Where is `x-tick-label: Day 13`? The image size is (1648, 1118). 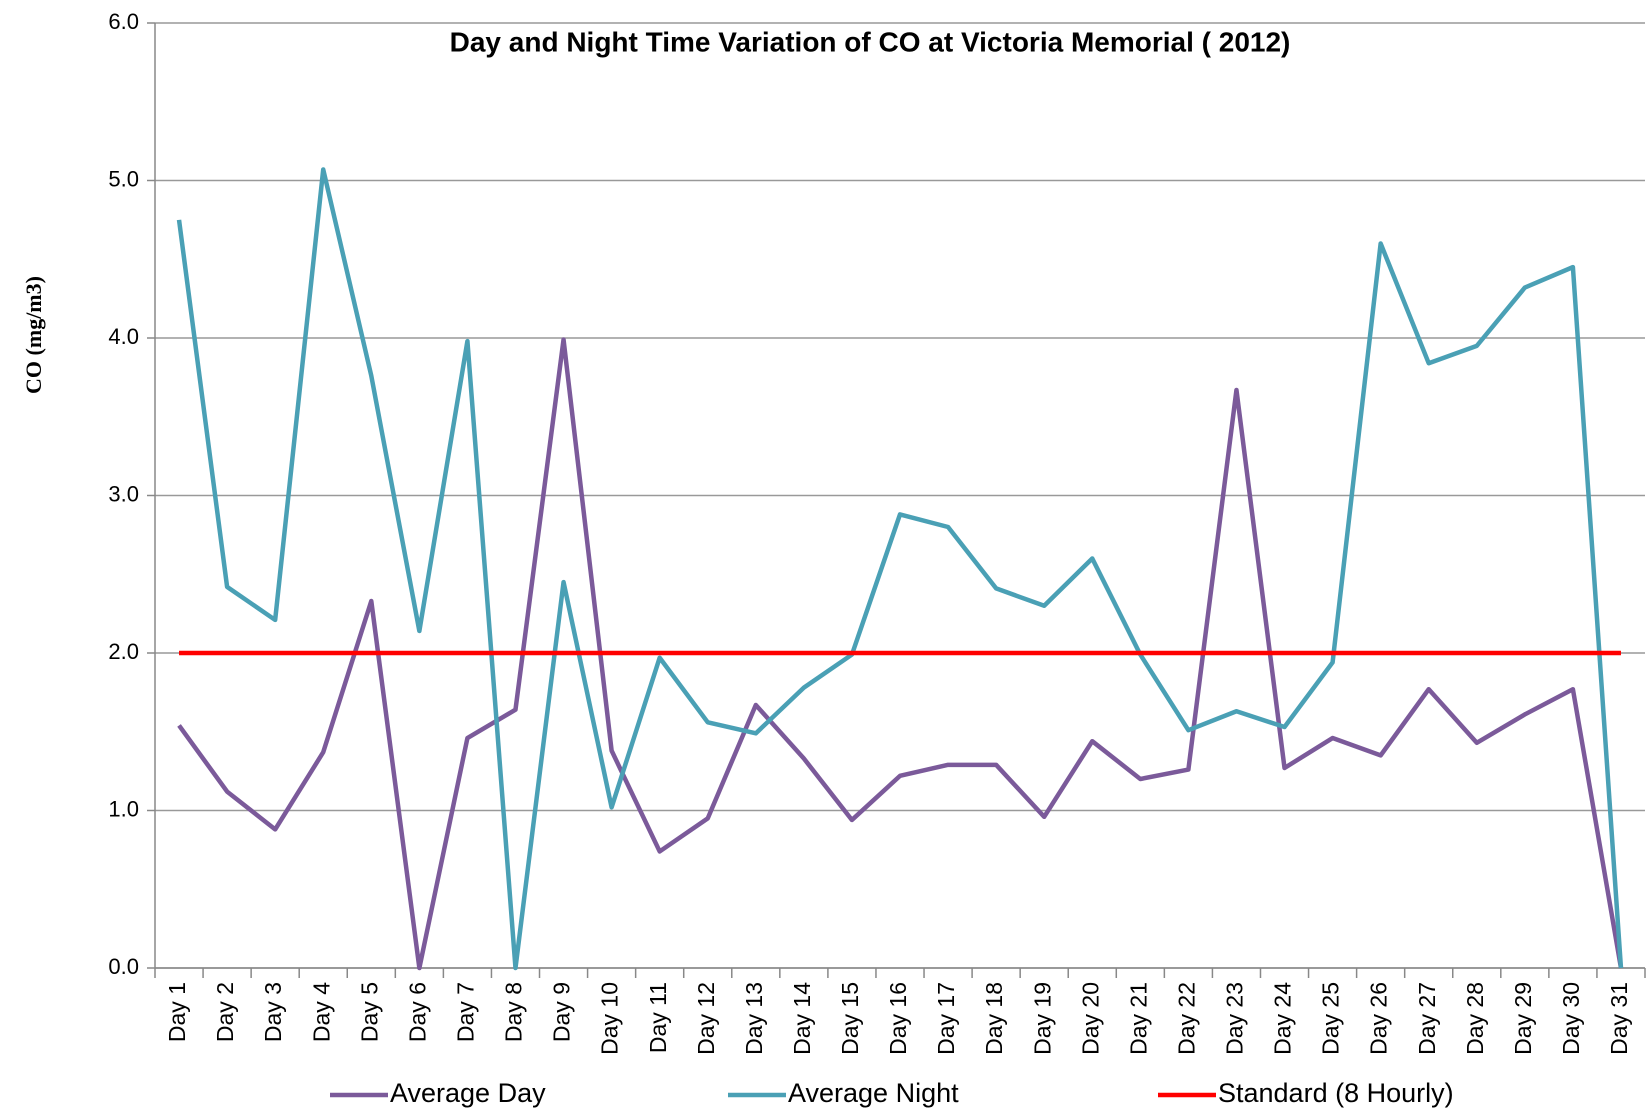
x-tick-label: Day 13 is located at coordinates (754, 1018).